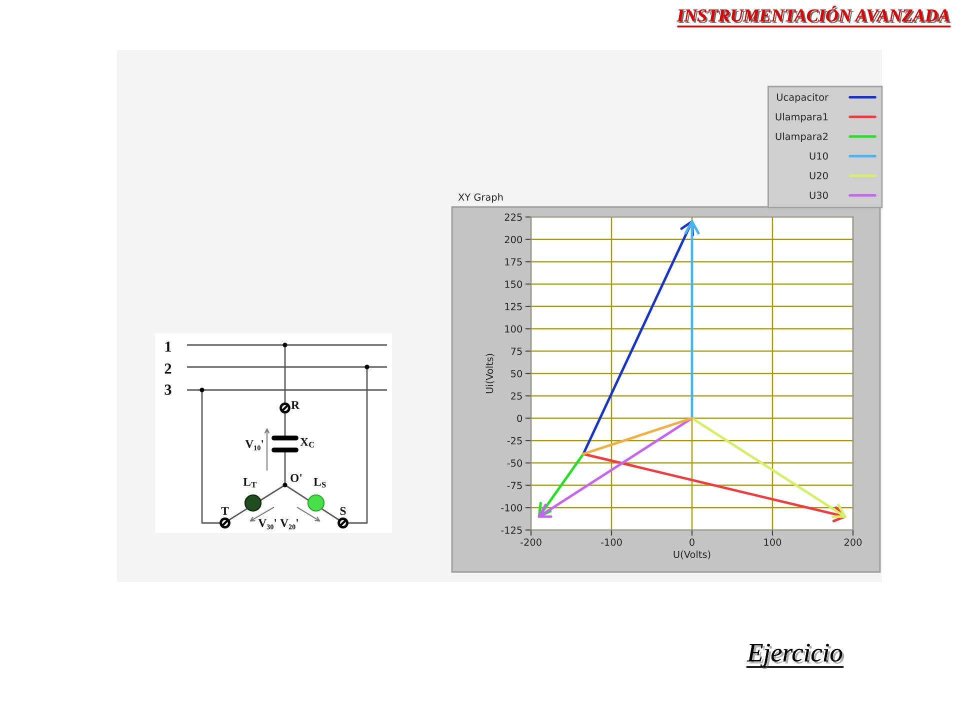 The height and width of the screenshot is (720, 960). What do you see at coordinates (516, 351) in the screenshot?
I see `y-tick-label: 75` at bounding box center [516, 351].